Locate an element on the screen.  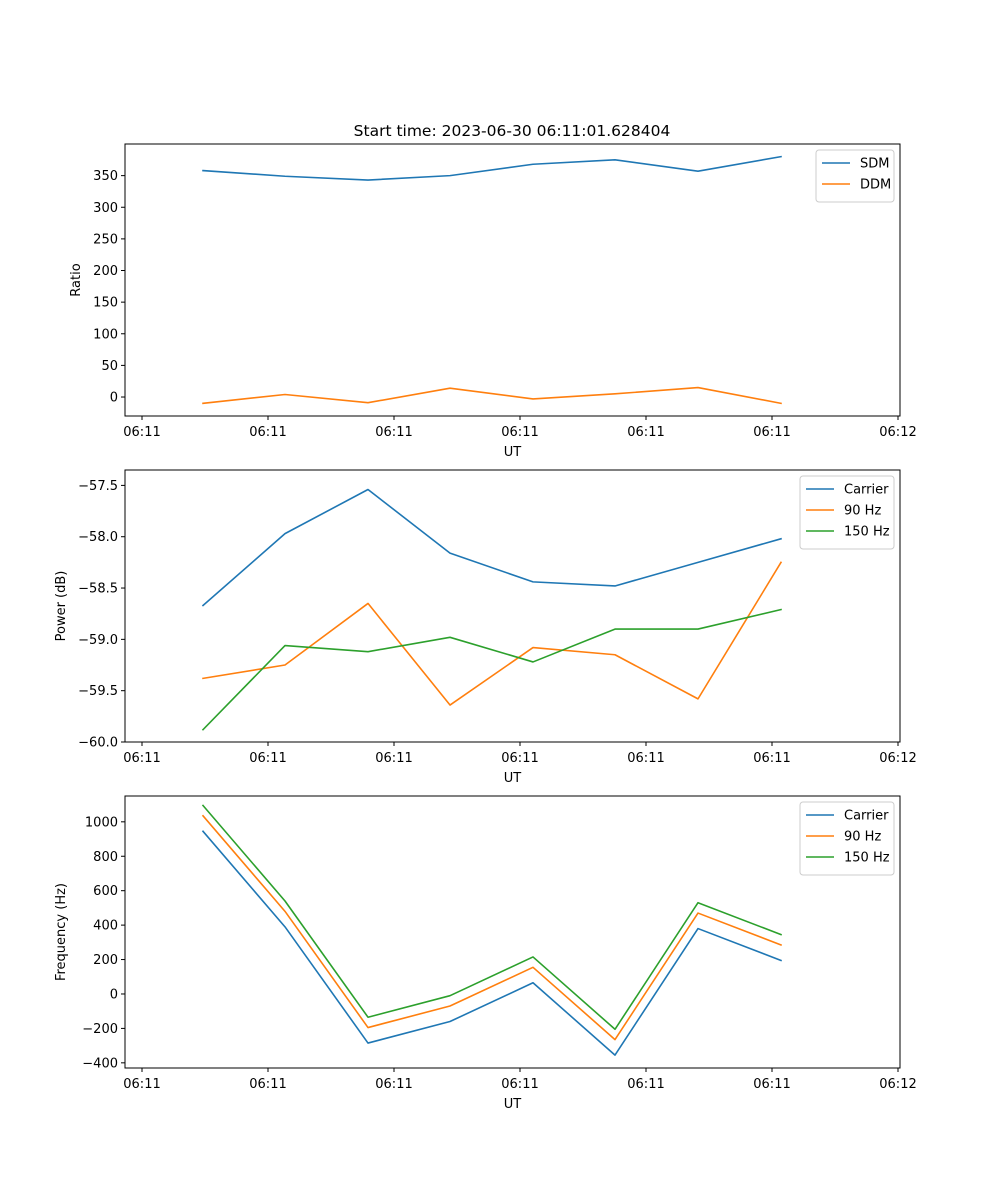
y-tick-label: 150 is located at coordinates (105, 303).